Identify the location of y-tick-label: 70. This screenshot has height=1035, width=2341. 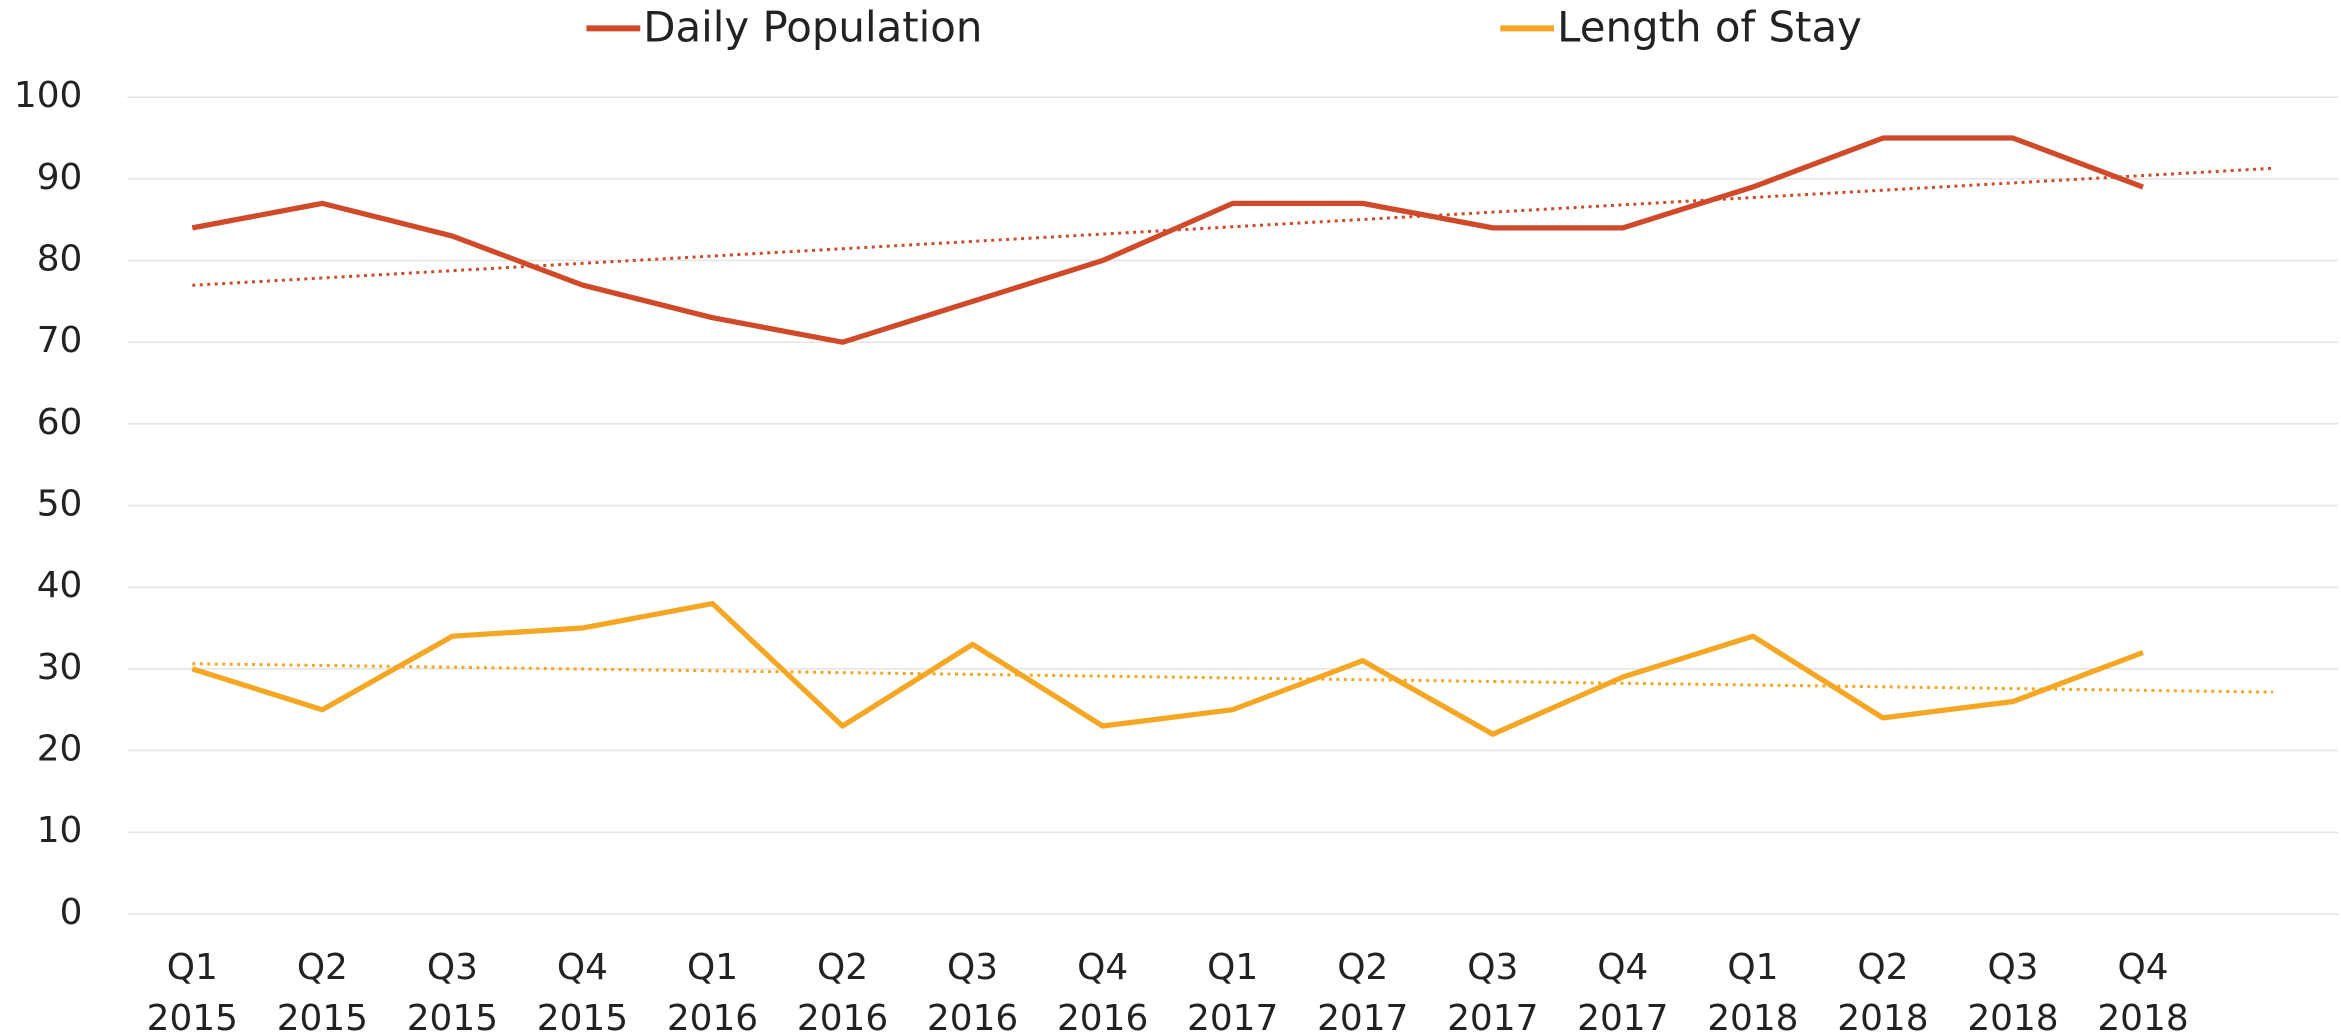
(60, 340).